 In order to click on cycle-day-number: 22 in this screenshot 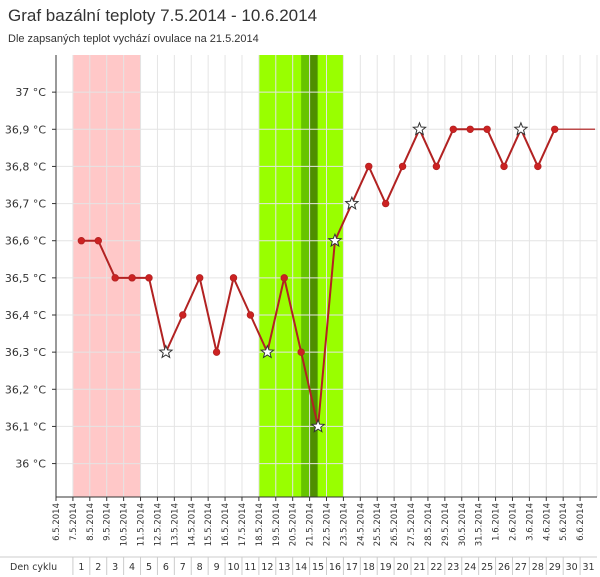, I will do `click(436, 567)`.